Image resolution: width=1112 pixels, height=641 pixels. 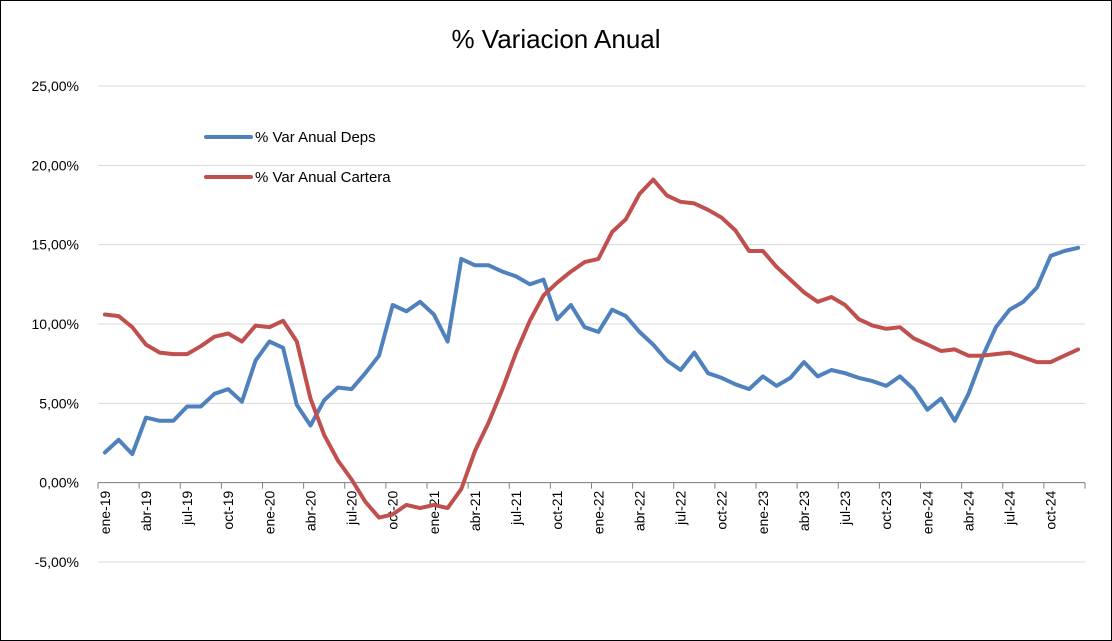 I want to click on x-tick-label: abr-23, so click(x=804, y=510).